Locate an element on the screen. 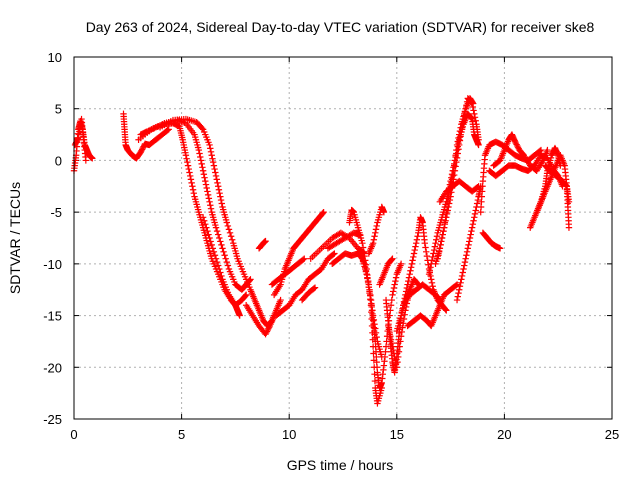  y-tick-label: -5 is located at coordinates (56, 212).